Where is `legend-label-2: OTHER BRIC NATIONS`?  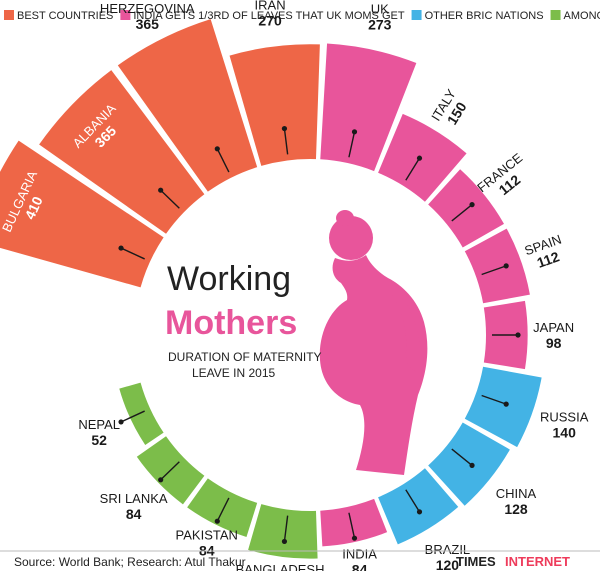
legend-label-2: OTHER BRIC NATIONS is located at coordinates (484, 16).